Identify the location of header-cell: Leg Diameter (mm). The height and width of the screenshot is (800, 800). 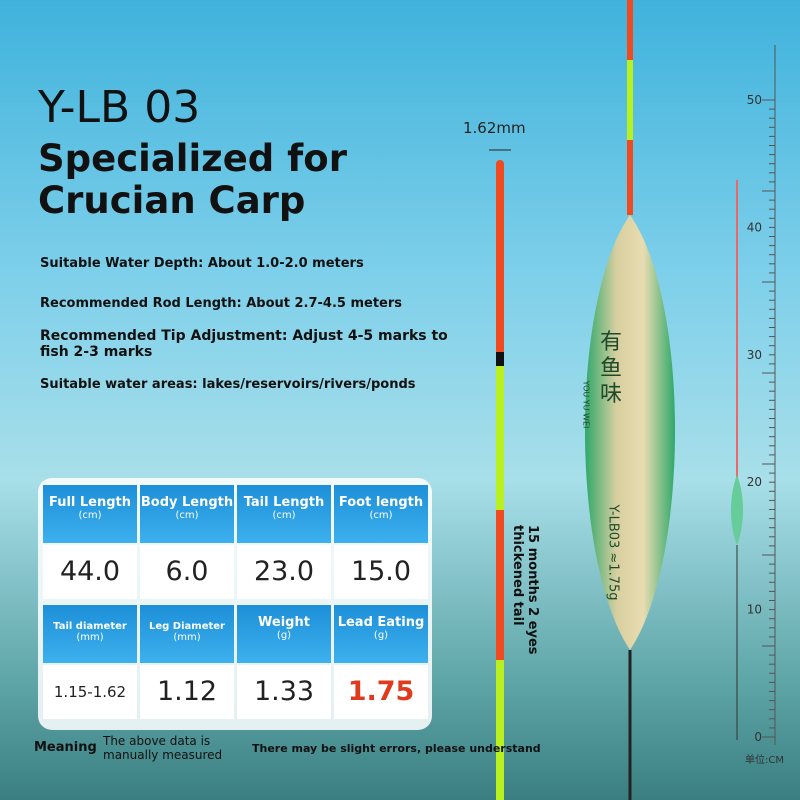
(187, 634).